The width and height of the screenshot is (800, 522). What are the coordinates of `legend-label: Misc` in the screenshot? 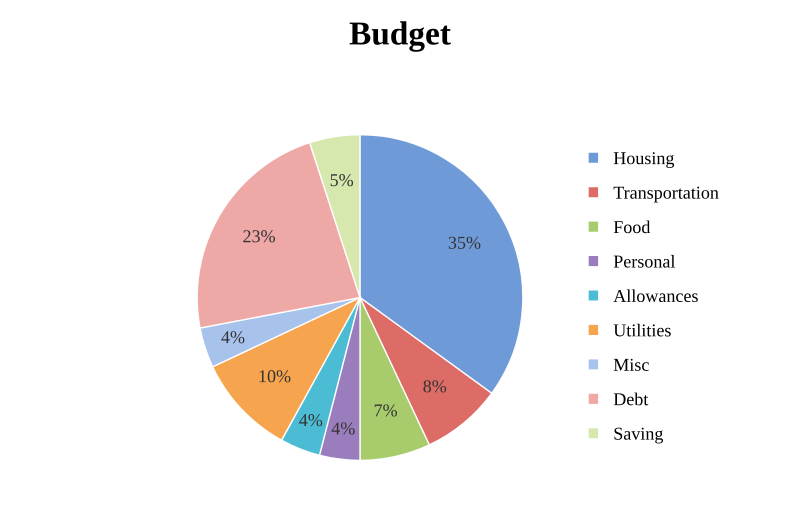 It's located at (631, 364).